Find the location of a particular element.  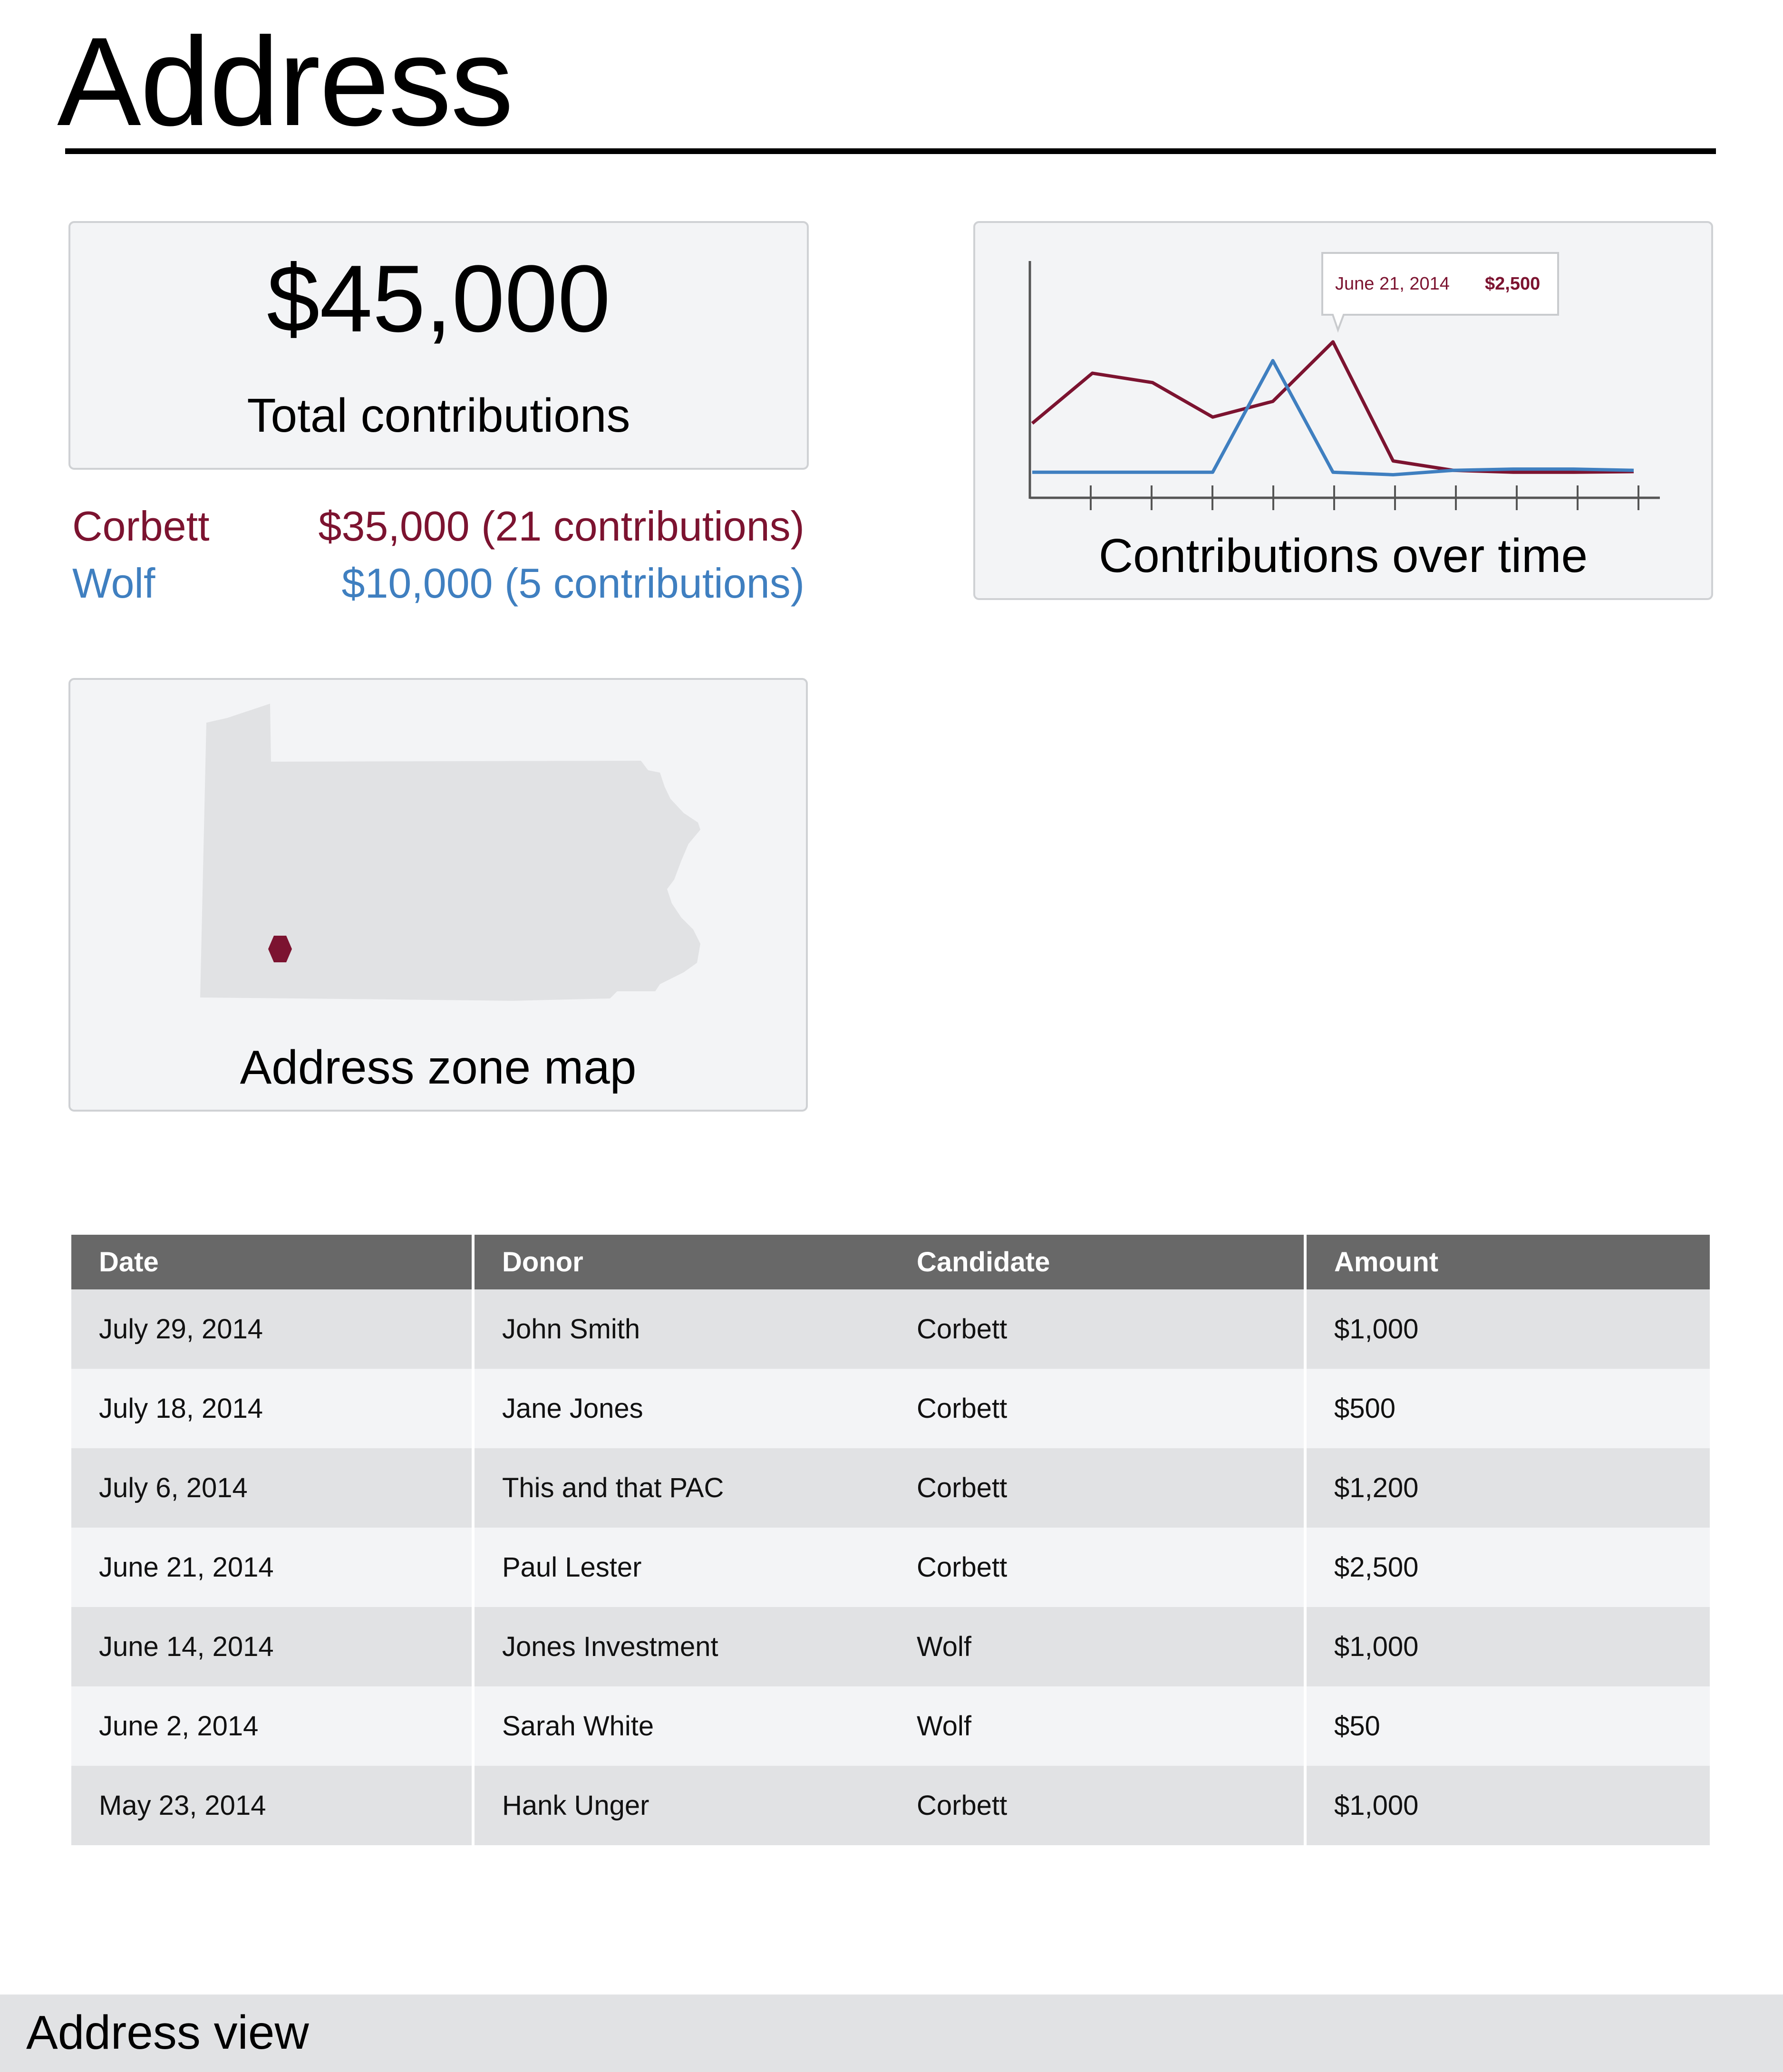

tooltip-date: June 21, 2014 is located at coordinates (1392, 284).